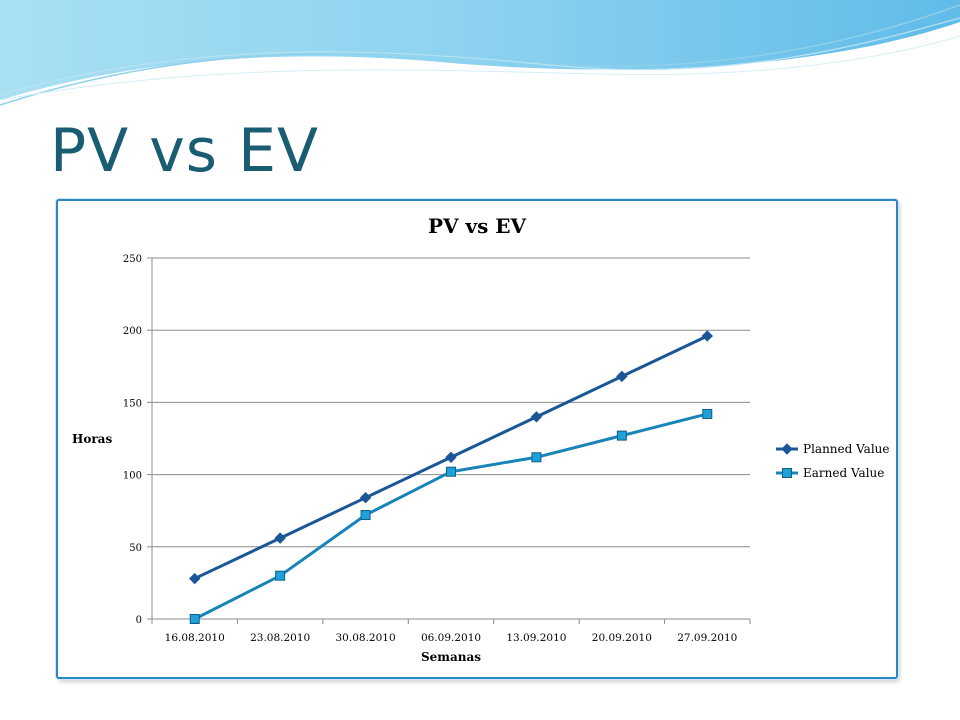  What do you see at coordinates (846, 449) in the screenshot?
I see `legend-label: Planned Value` at bounding box center [846, 449].